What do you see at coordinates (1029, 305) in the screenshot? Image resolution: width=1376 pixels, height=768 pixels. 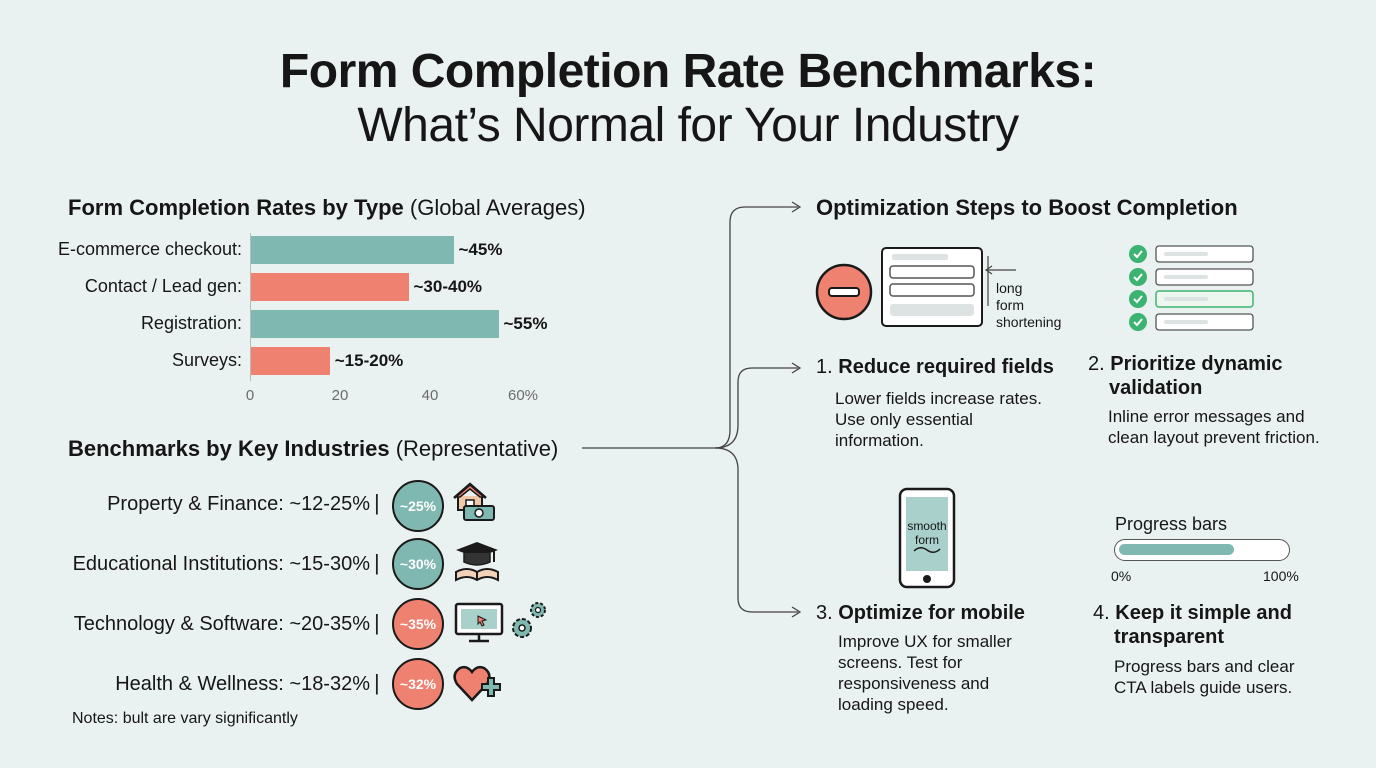 I see `long-form-caption: long form shortening` at bounding box center [1029, 305].